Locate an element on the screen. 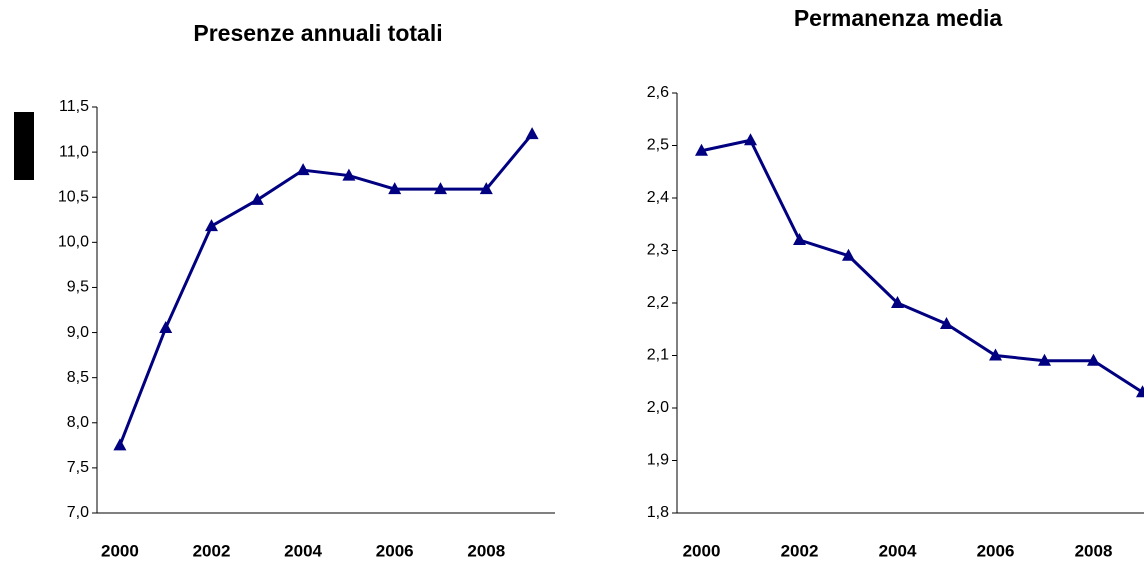  chart-title: Permanenza media is located at coordinates (898, 18).